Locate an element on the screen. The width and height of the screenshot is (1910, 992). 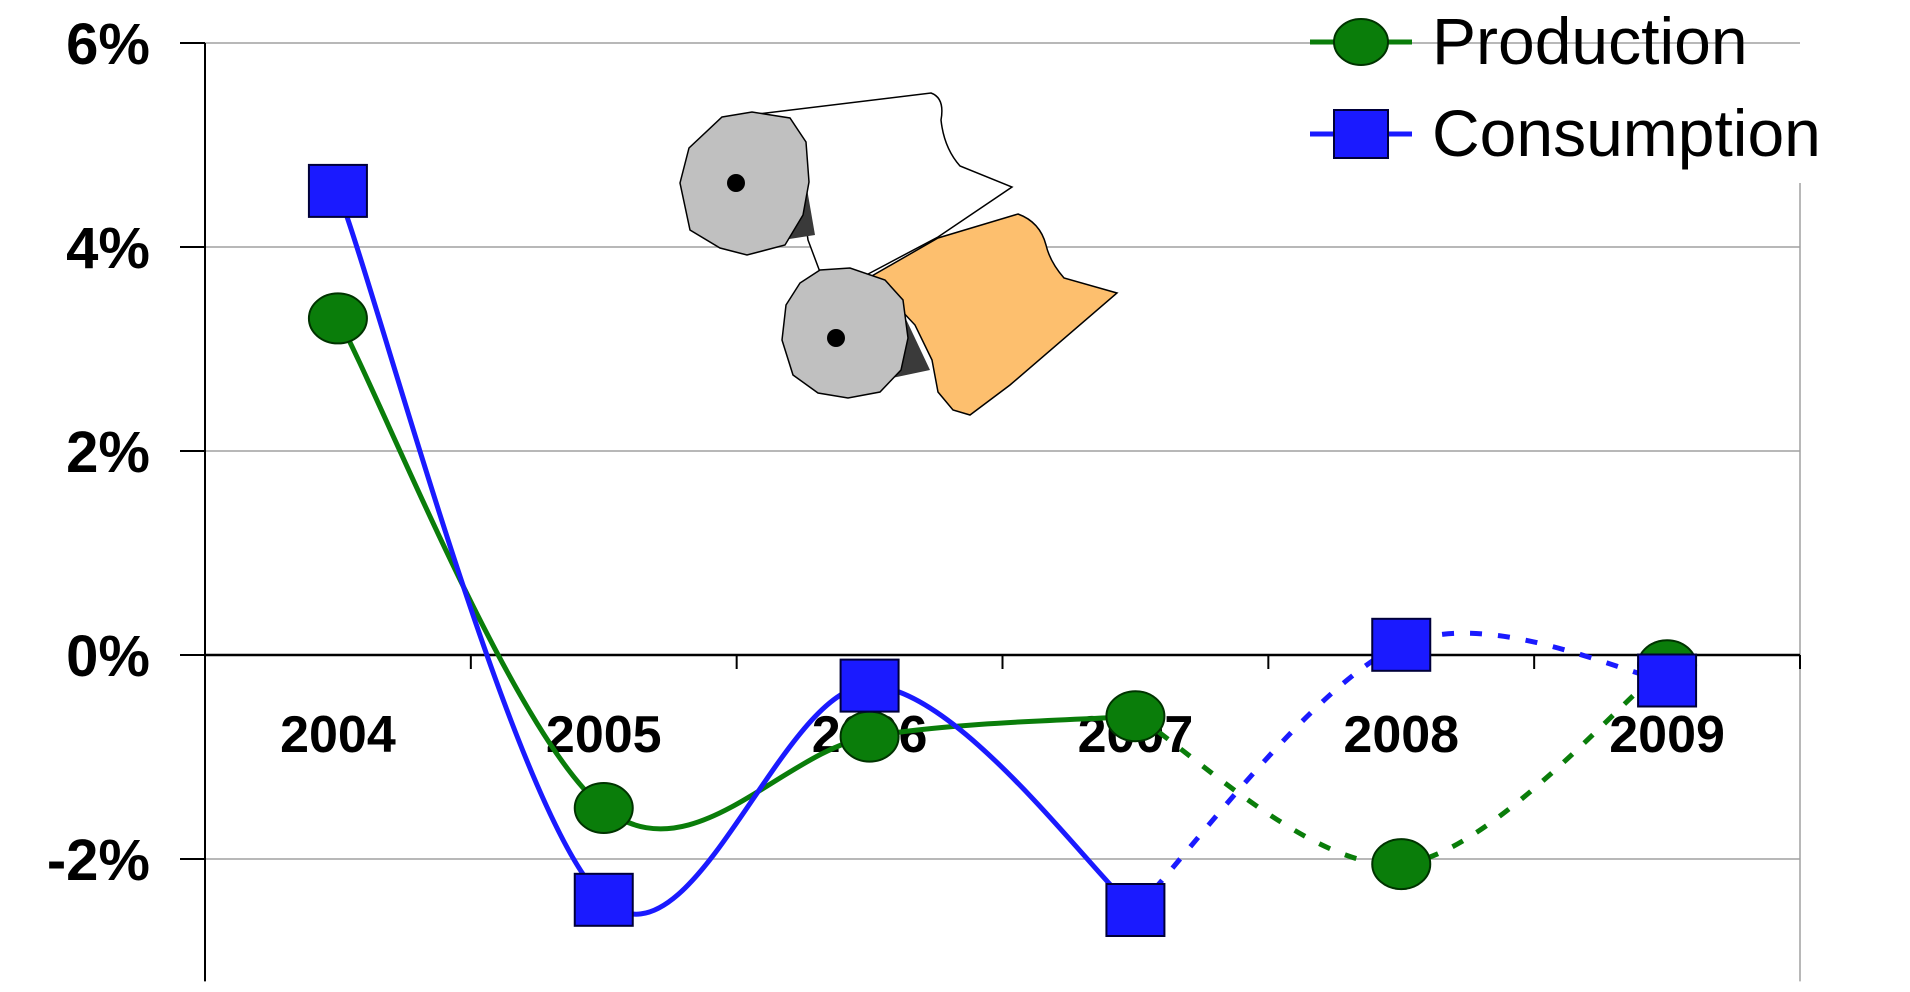
legend-marker-production is located at coordinates (1361, 42).